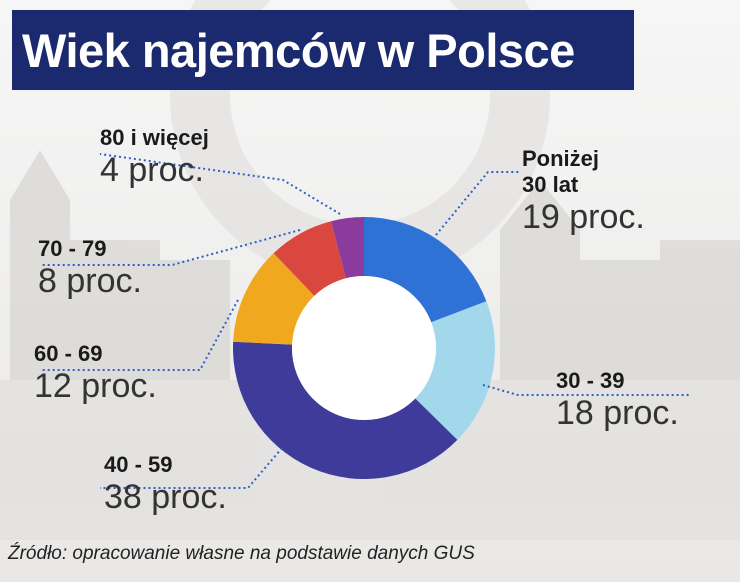  I want to click on value-label: 18 proc., so click(617, 413).